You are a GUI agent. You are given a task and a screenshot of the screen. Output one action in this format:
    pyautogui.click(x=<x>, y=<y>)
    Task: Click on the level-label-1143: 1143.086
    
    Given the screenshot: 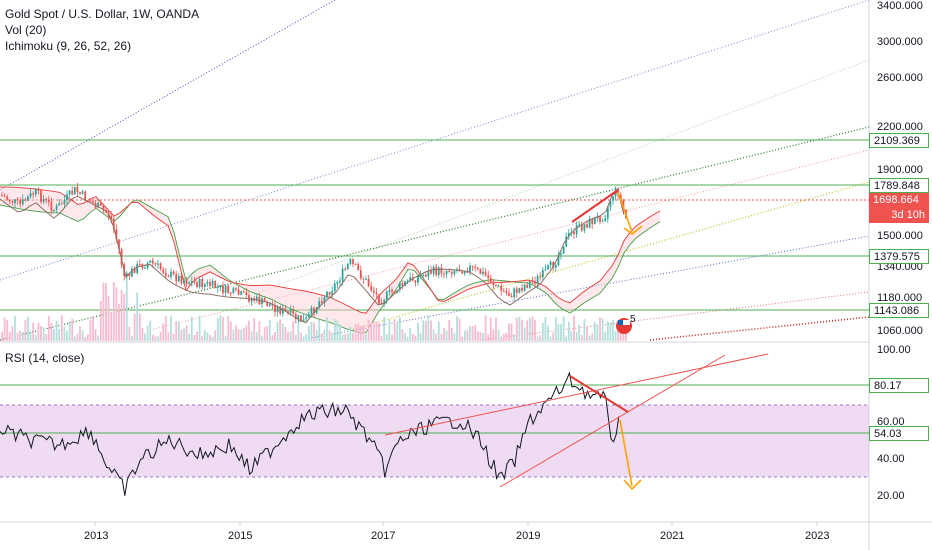 What is the action you would take?
    pyautogui.click(x=899, y=310)
    